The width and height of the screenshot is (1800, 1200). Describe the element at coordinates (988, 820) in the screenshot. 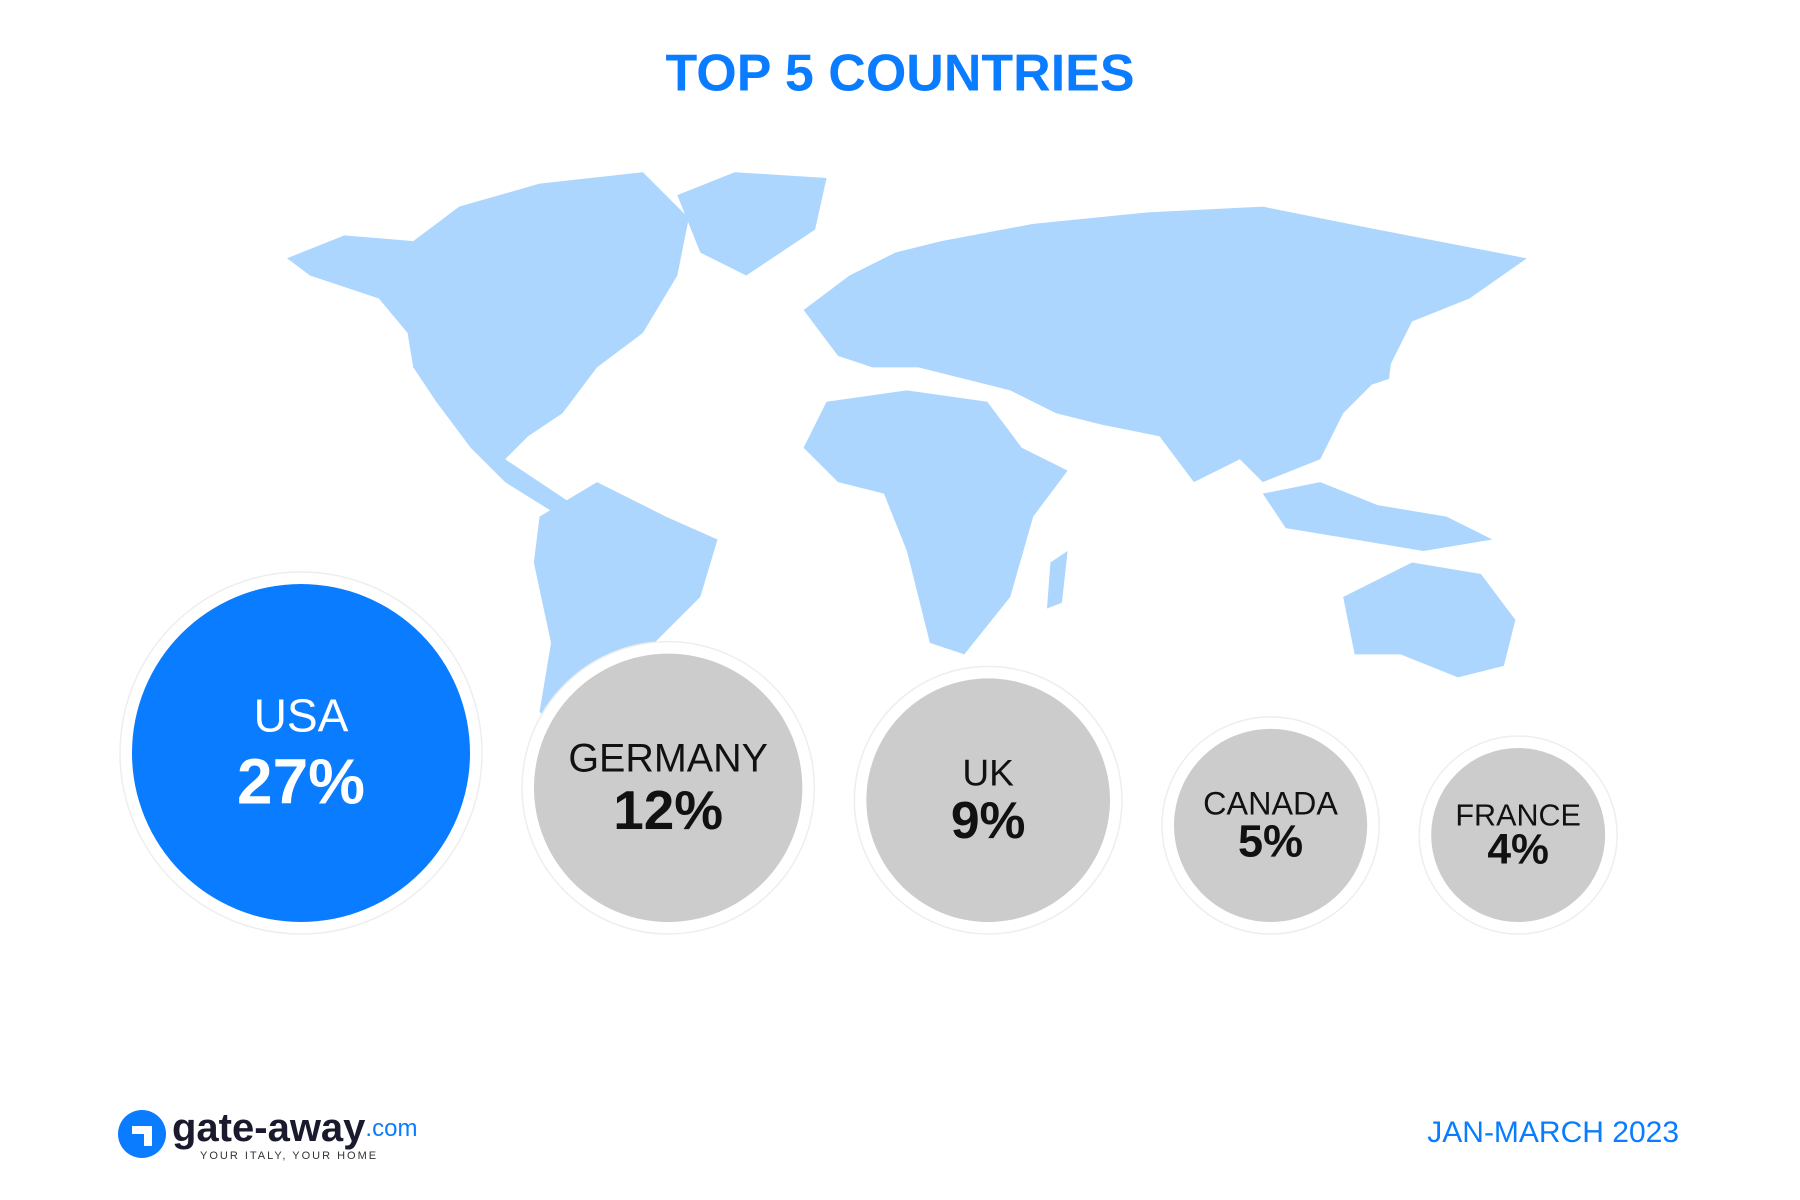

I see `value-label: 9%` at that location.